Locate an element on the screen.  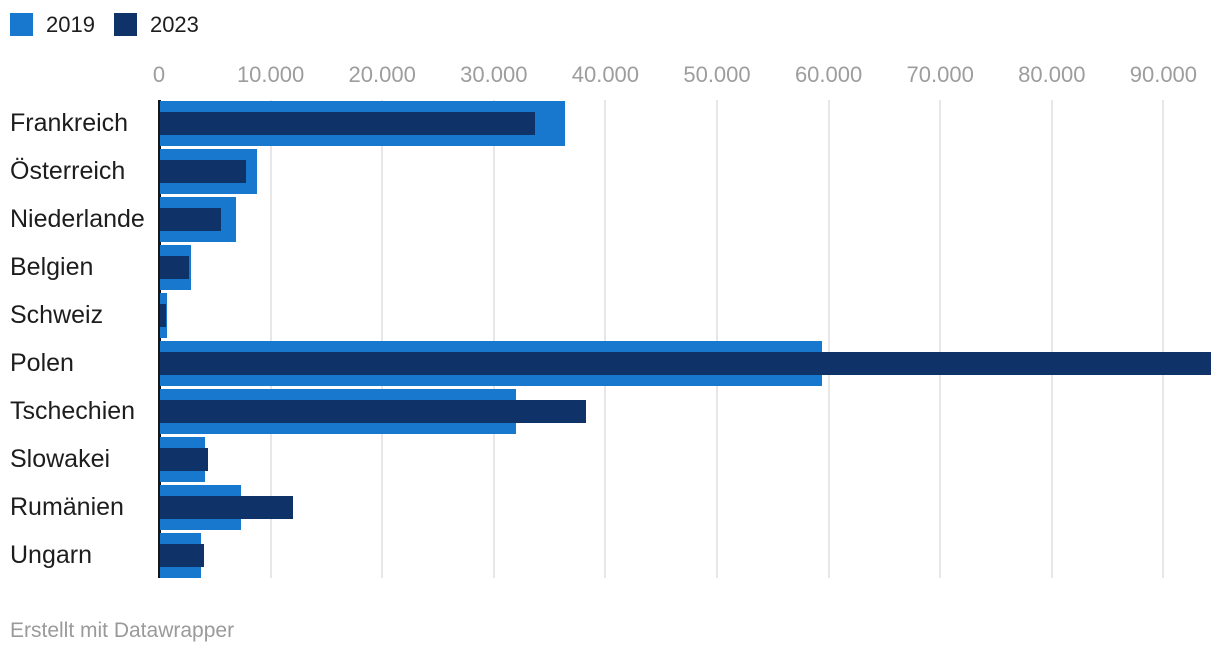
x-tick-label: 50.000 is located at coordinates (717, 74).